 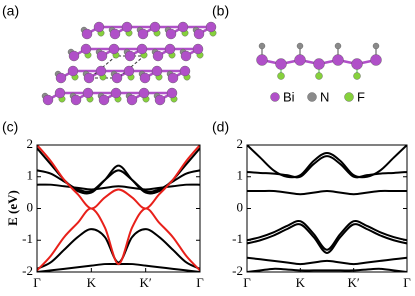 I want to click on y-axis-label: E (eV), so click(x=12, y=208).